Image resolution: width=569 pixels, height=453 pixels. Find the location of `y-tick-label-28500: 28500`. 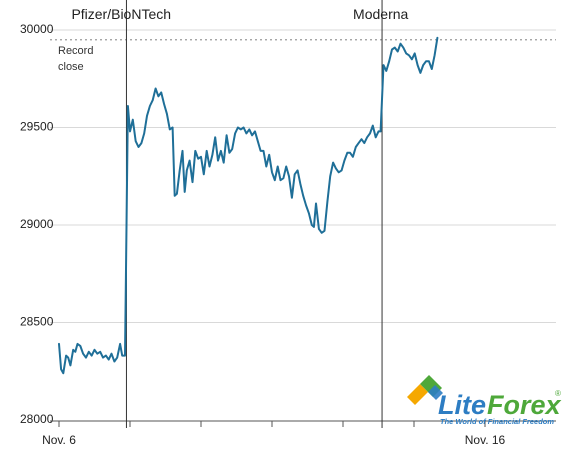

y-tick-label-28500: 28500 is located at coordinates (37, 322).